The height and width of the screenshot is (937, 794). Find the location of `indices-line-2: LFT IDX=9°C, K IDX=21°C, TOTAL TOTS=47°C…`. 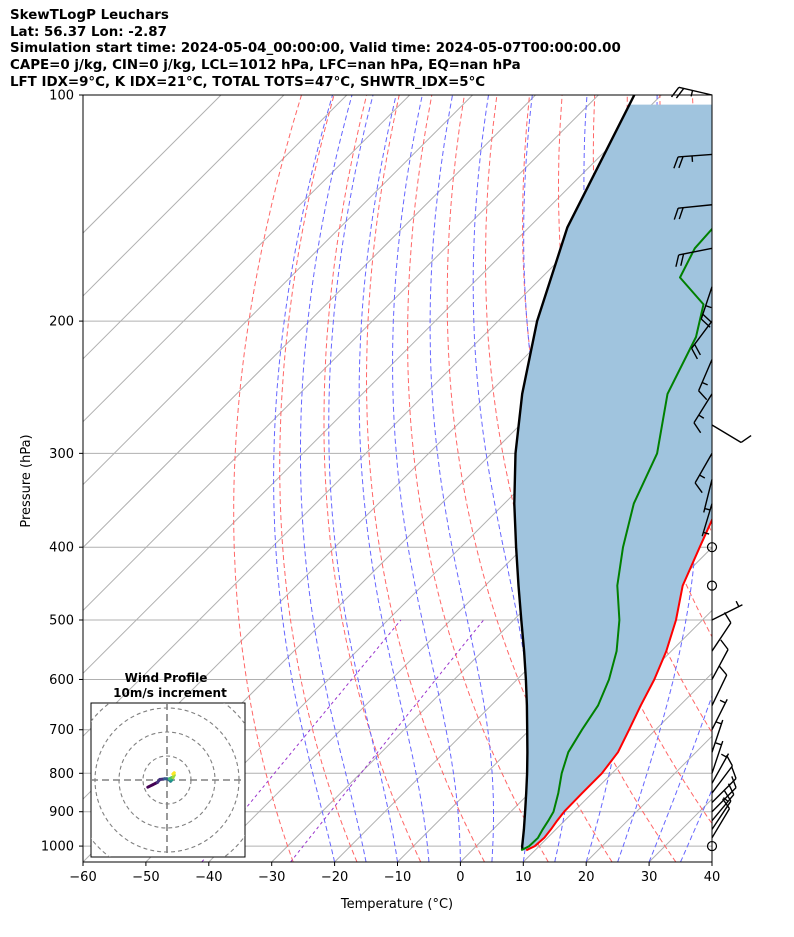

indices-line-2: LFT IDX=9°C, K IDX=21°C, TOTAL TOTS=47°C… is located at coordinates (248, 82).